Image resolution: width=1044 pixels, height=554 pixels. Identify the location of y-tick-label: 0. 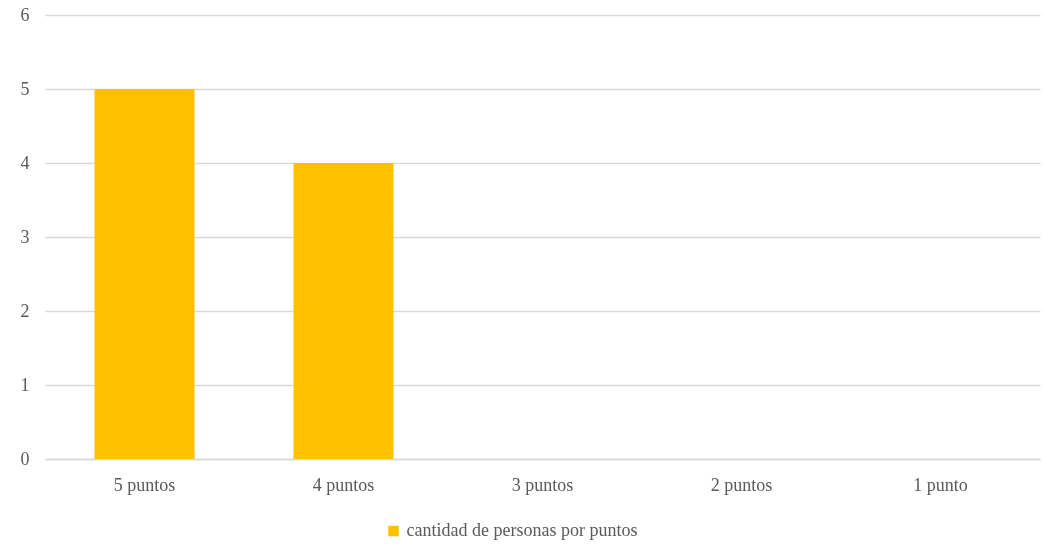
(25, 458).